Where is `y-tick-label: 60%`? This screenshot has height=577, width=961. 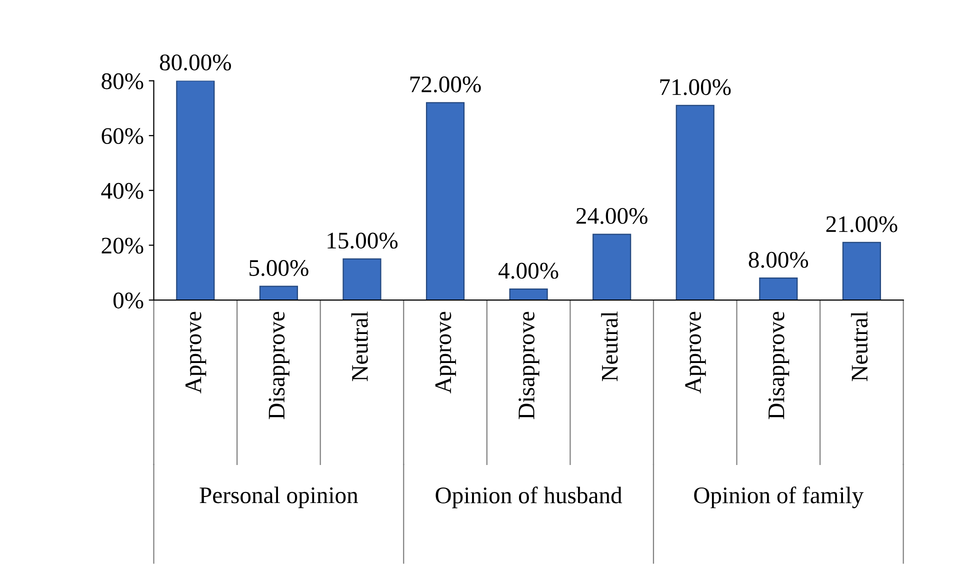 y-tick-label: 60% is located at coordinates (123, 136).